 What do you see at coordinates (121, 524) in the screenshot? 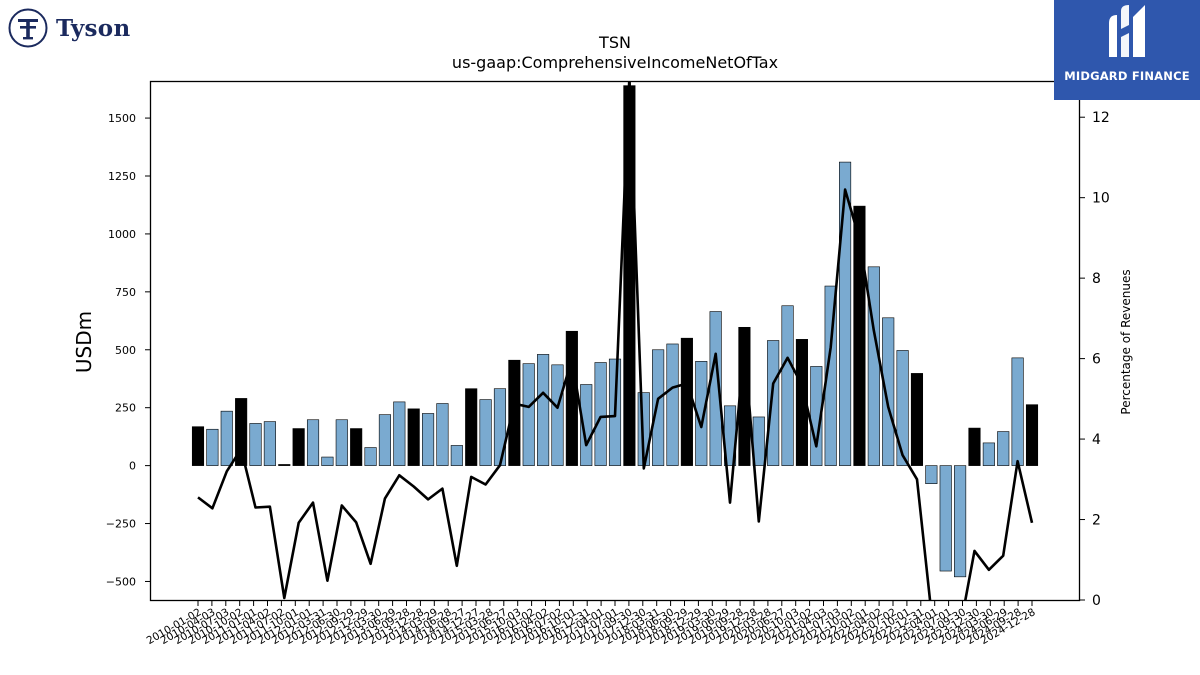
I see `y-tick-label: −250` at bounding box center [121, 524].